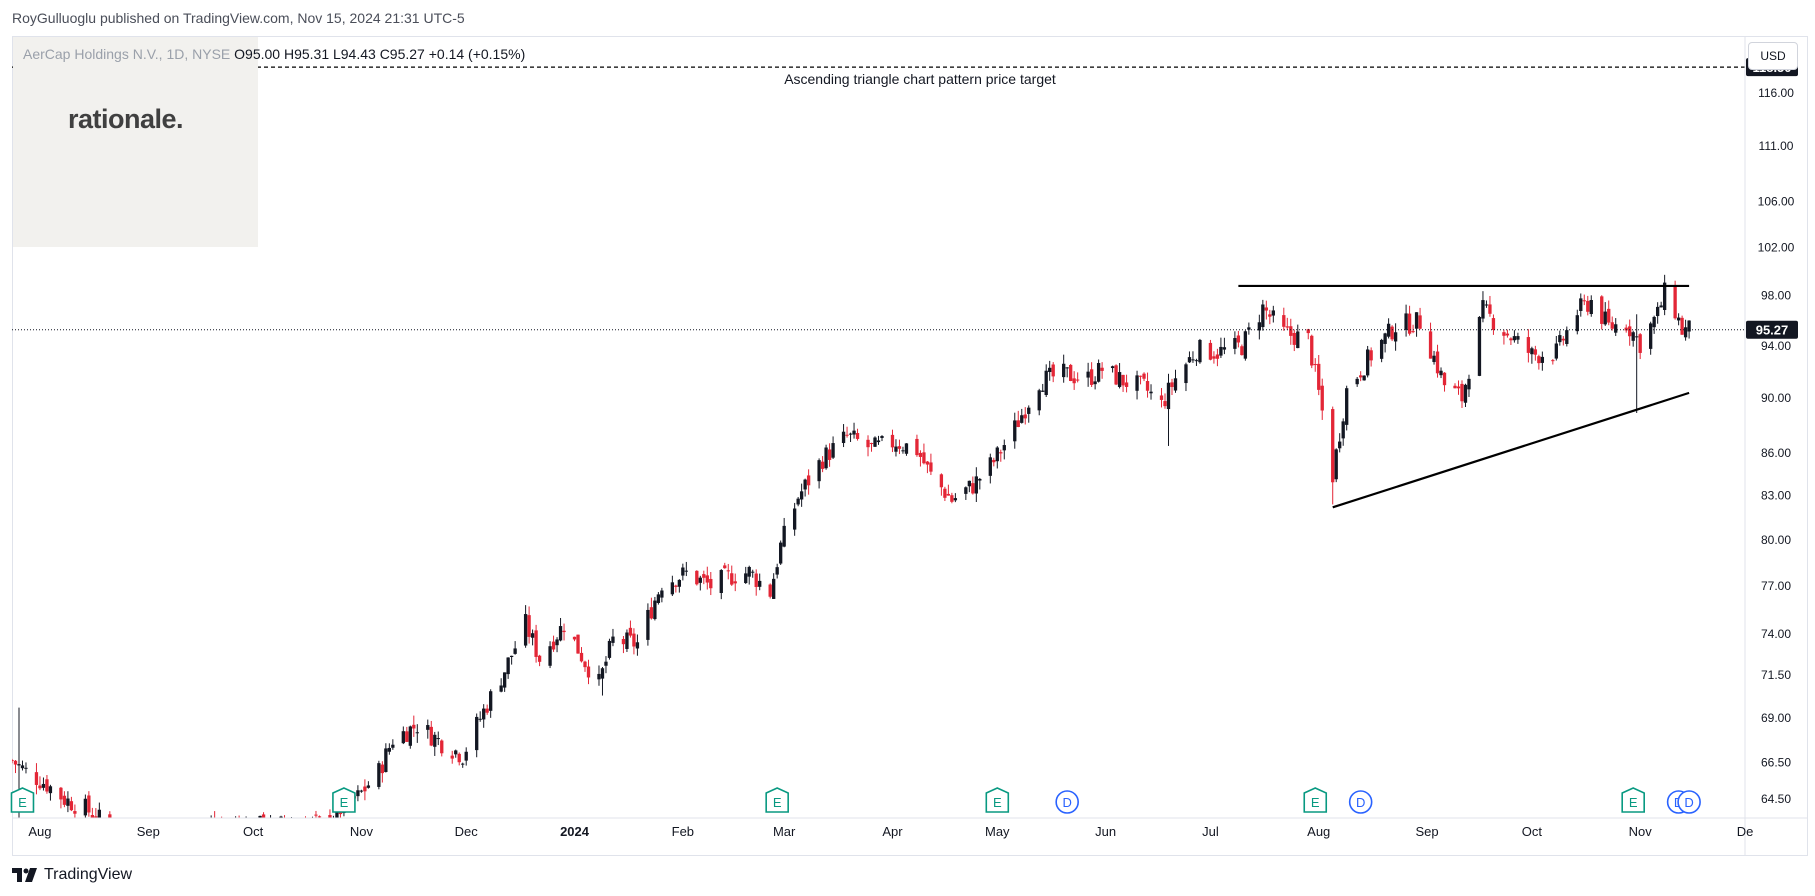 This screenshot has height=896, width=1815. I want to click on x-tick-label: May, so click(997, 831).